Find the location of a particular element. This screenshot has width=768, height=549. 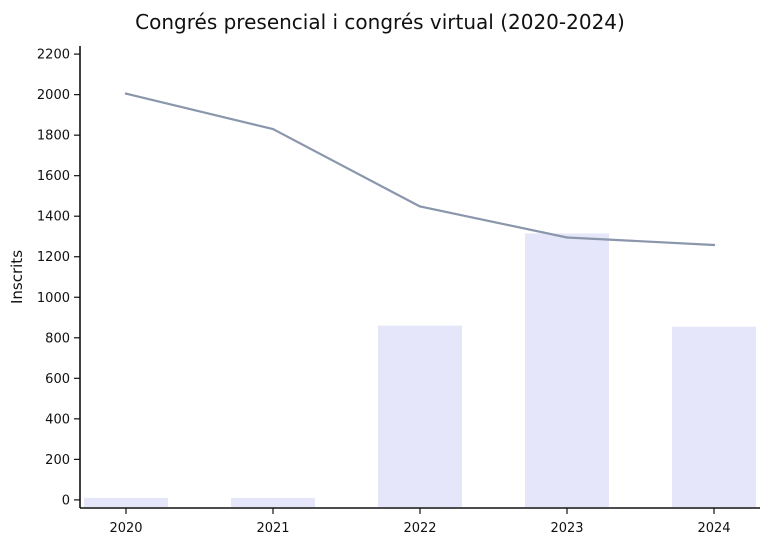

y-tick-label: 0 is located at coordinates (66, 500).